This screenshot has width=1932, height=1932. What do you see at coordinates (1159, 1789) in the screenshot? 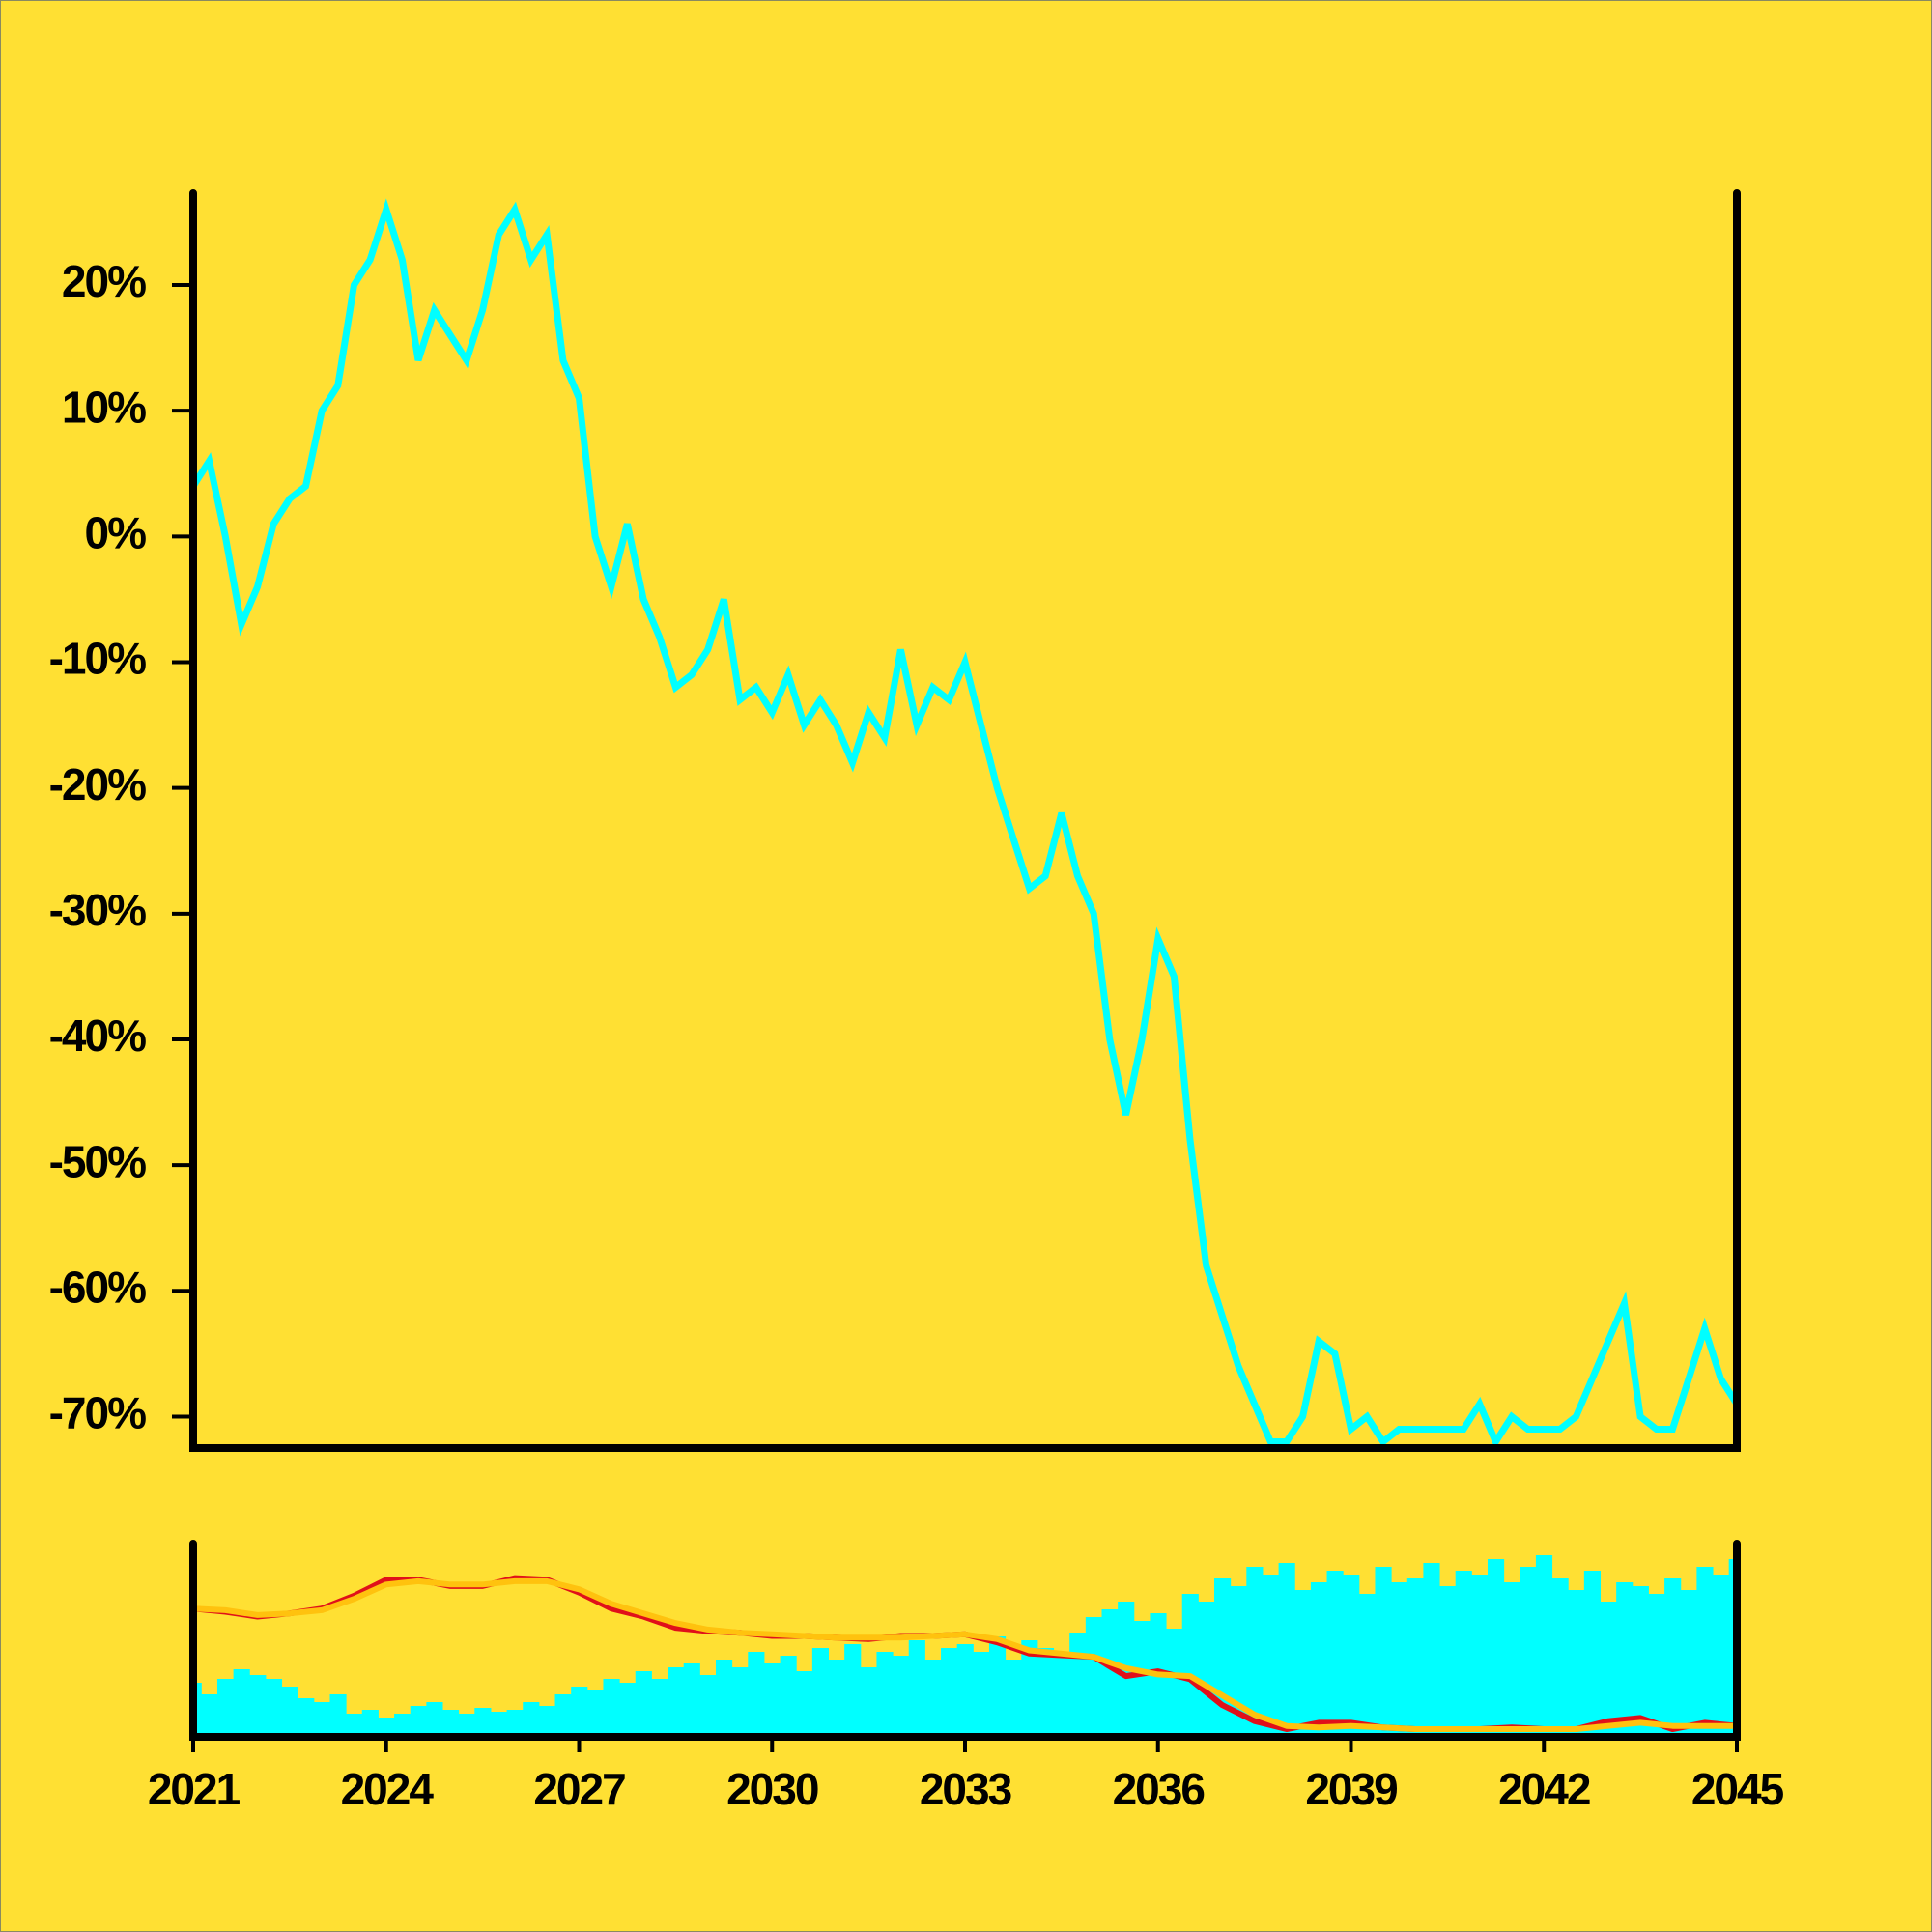
I see `x-tick-label: 2036` at bounding box center [1159, 1789].